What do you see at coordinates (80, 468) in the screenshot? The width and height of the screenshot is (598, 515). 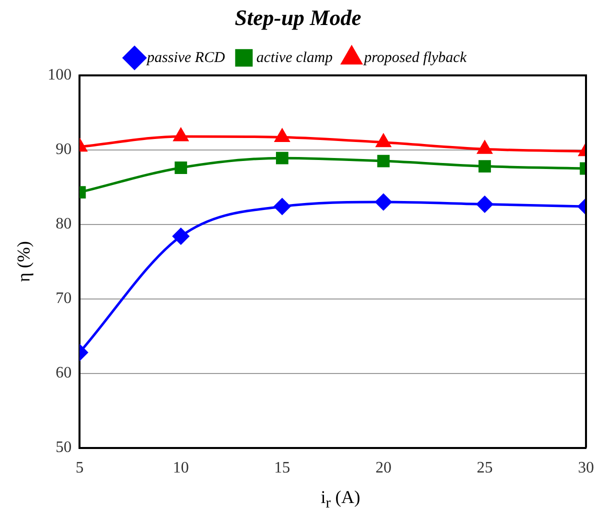 I see `x-tick-label: 5` at bounding box center [80, 468].